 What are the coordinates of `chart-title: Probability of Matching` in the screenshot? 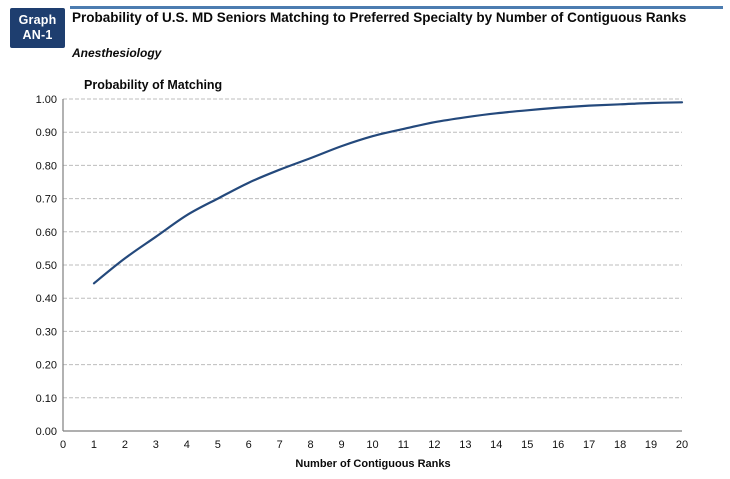 It's located at (153, 85).